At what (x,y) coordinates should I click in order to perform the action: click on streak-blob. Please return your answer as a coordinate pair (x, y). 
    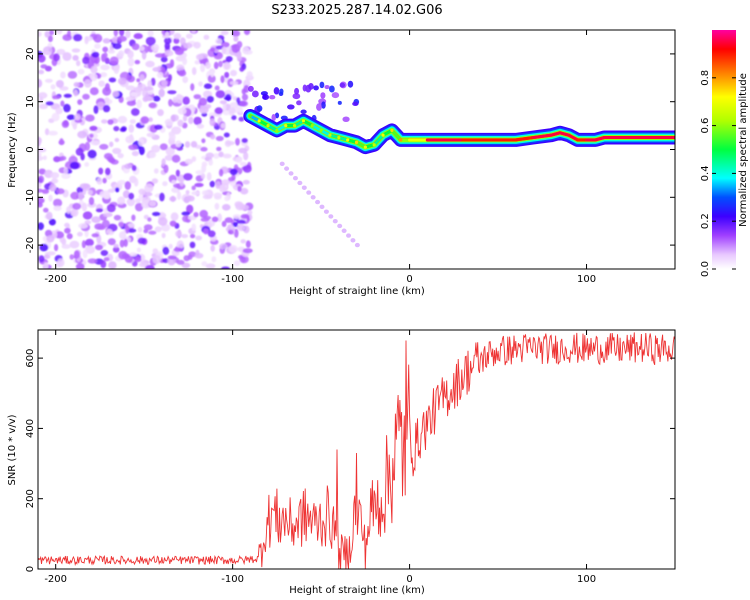
    Looking at the image, I should click on (335, 221).